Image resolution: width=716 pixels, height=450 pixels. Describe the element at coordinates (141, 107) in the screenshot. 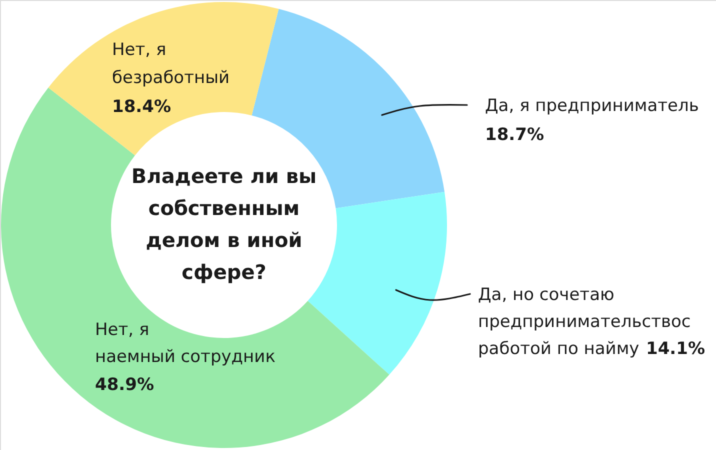

I see `data-label: 18.4%` at that location.